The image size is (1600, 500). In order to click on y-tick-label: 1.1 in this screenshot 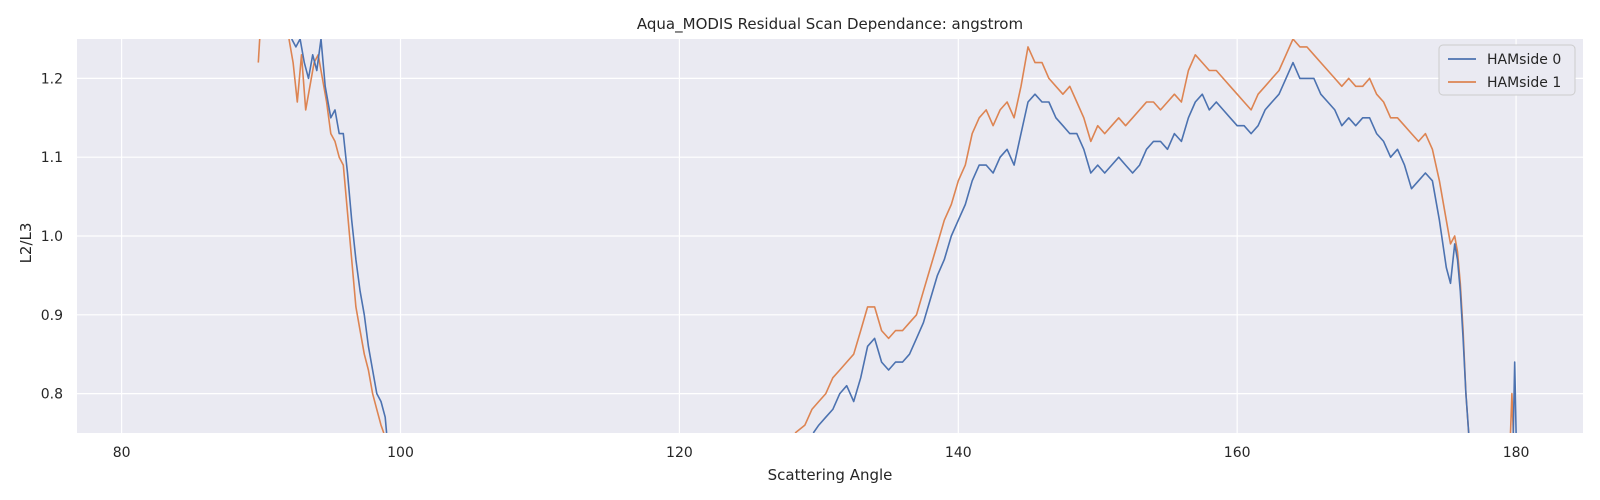, I will do `click(52, 158)`.